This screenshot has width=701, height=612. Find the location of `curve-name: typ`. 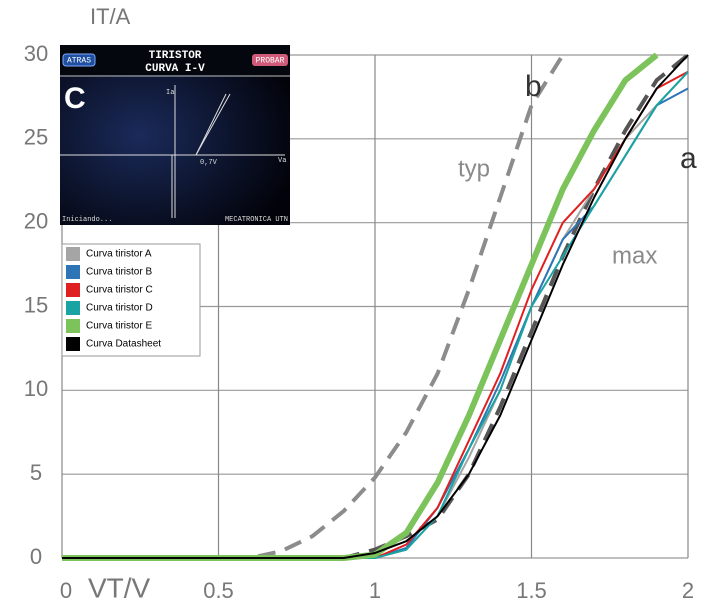

curve-name: typ is located at coordinates (474, 168).